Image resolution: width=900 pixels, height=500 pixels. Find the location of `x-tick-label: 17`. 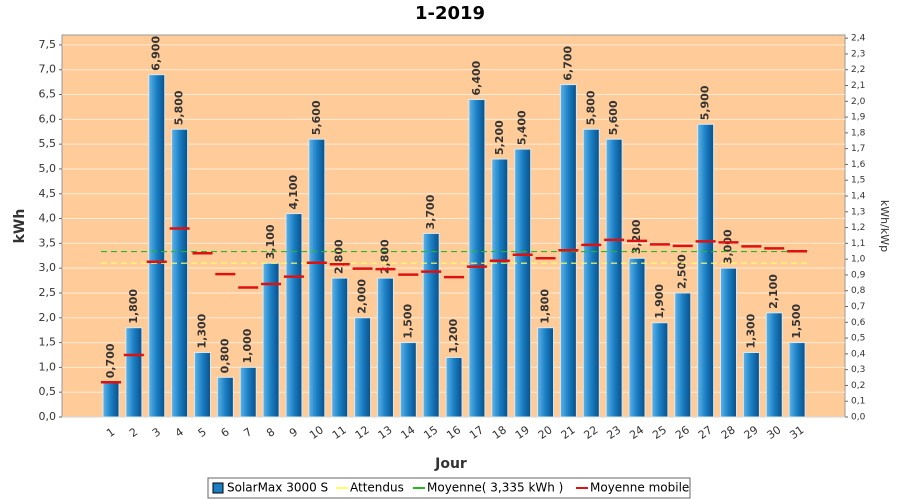

x-tick-label: 17 is located at coordinates (476, 432).